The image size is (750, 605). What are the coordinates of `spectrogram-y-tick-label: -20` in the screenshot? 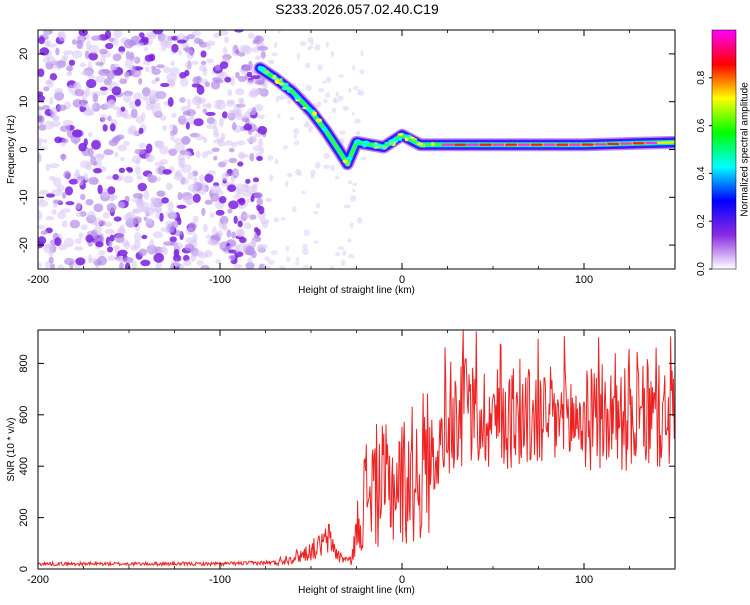 It's located at (24, 245).